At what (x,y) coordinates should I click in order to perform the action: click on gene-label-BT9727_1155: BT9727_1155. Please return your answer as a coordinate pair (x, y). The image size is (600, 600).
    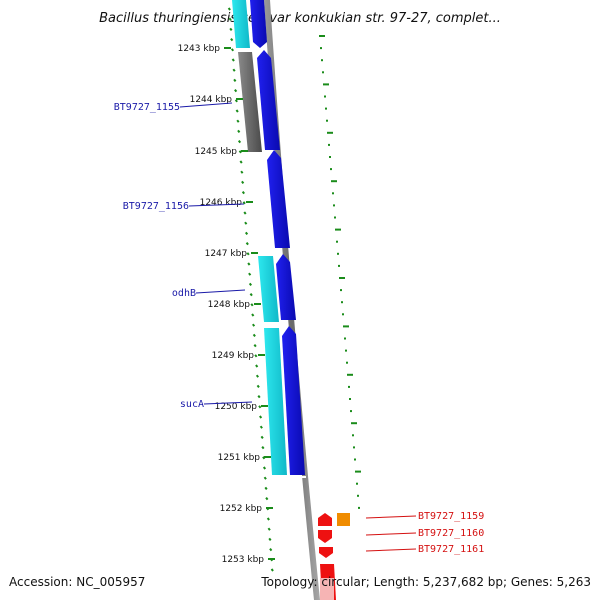
    Looking at the image, I should click on (173, 107).